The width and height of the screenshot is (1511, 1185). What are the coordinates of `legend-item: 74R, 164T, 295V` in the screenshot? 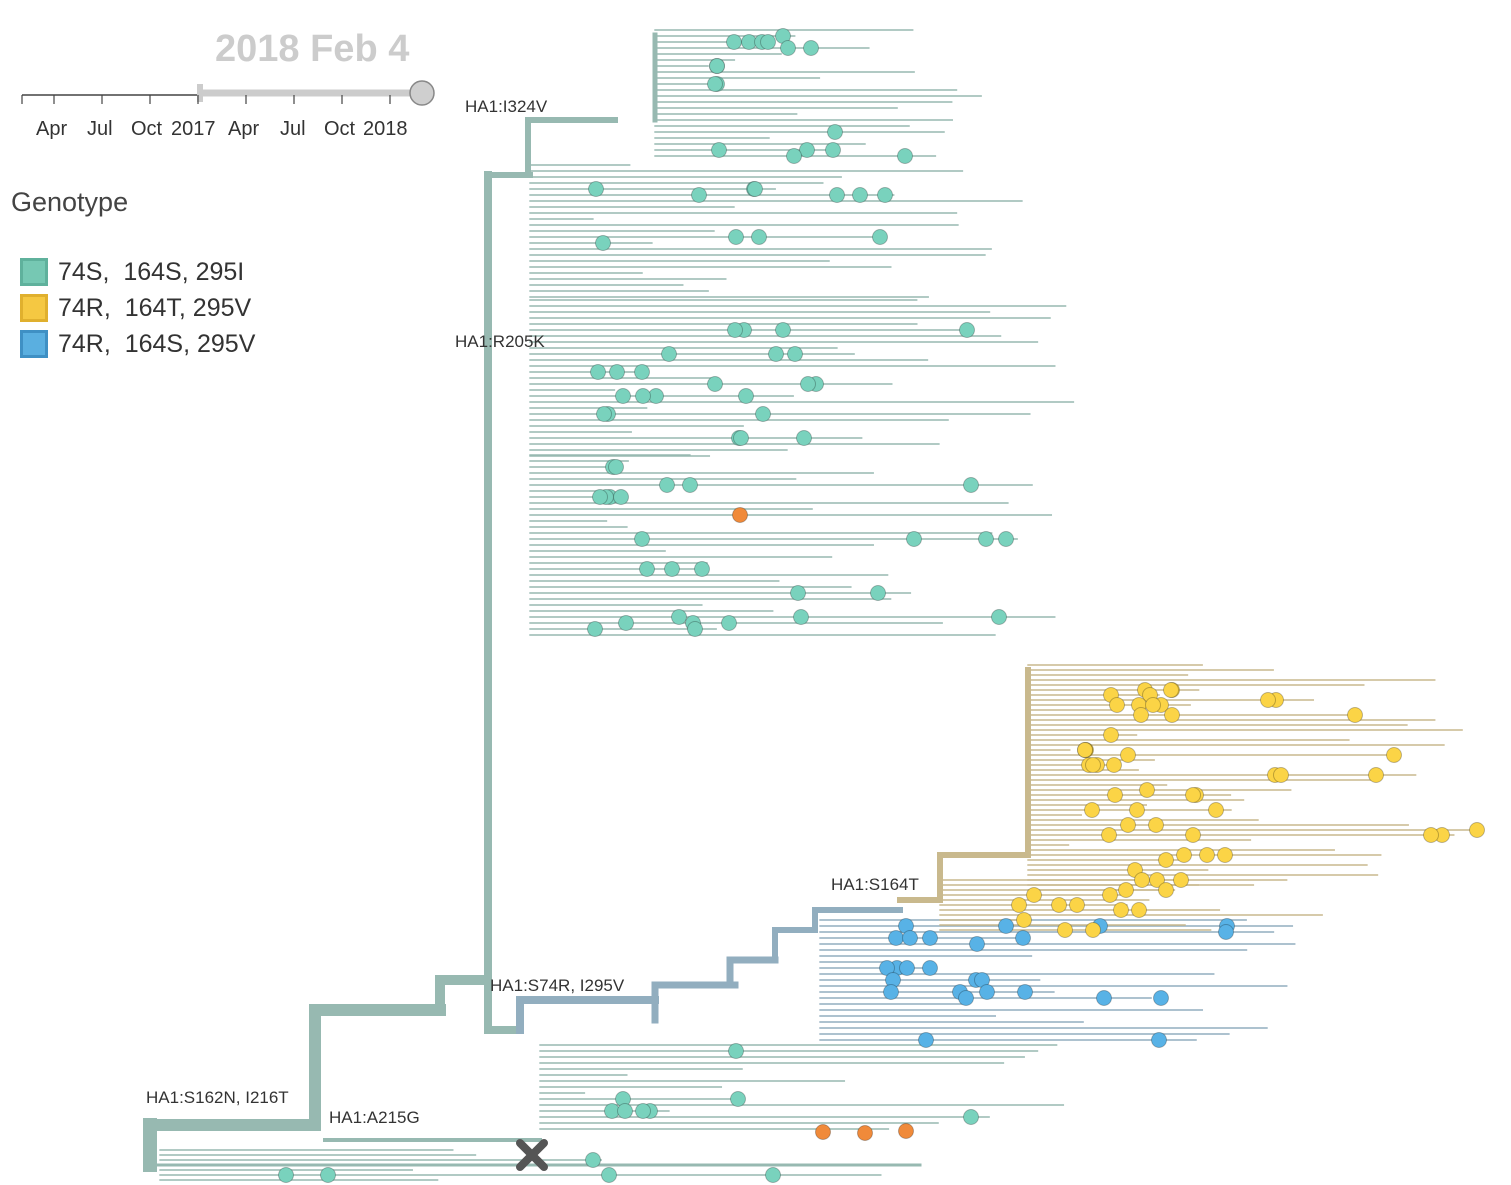 It's located at (135, 308).